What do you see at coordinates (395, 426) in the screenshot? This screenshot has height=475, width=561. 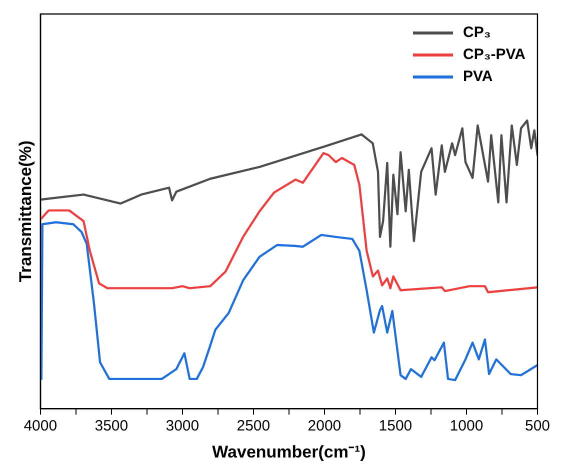 I see `x-tick-label: 1500` at bounding box center [395, 426].